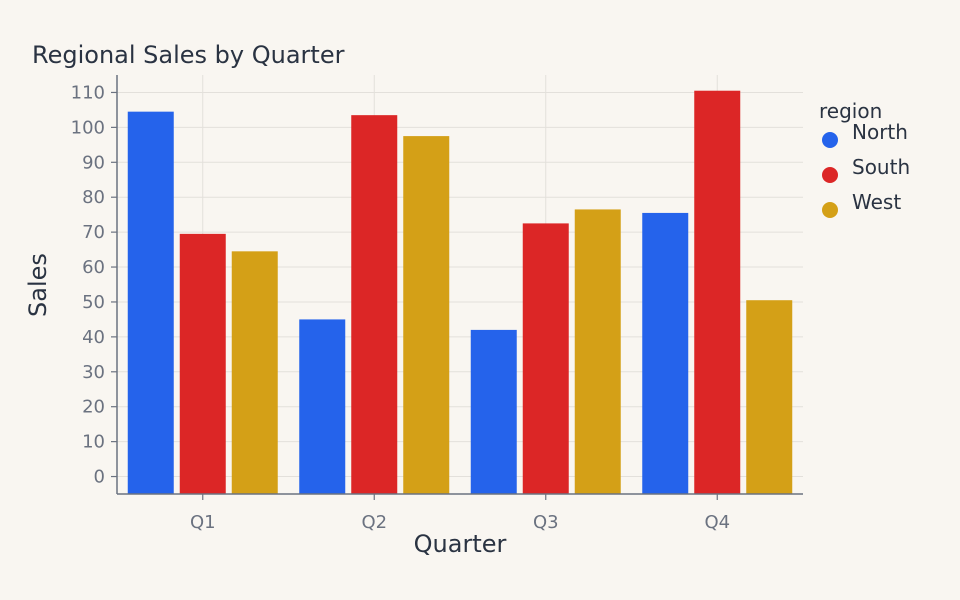  I want to click on y-tick-label: 40, so click(93, 337).